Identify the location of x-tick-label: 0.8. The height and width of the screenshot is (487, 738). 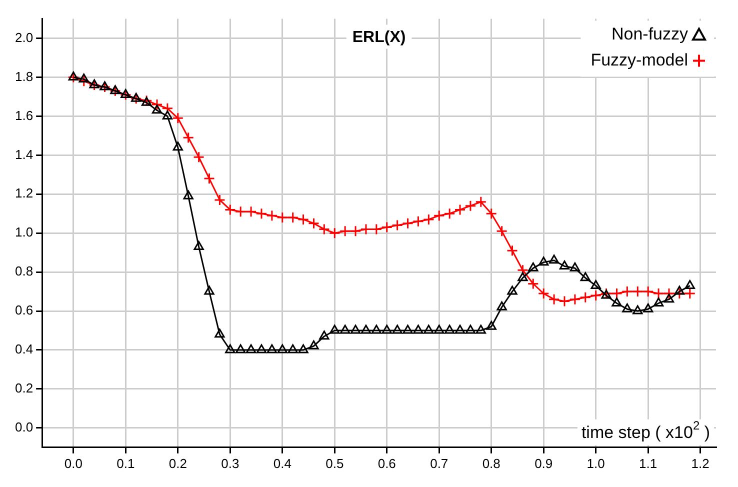
(491, 463).